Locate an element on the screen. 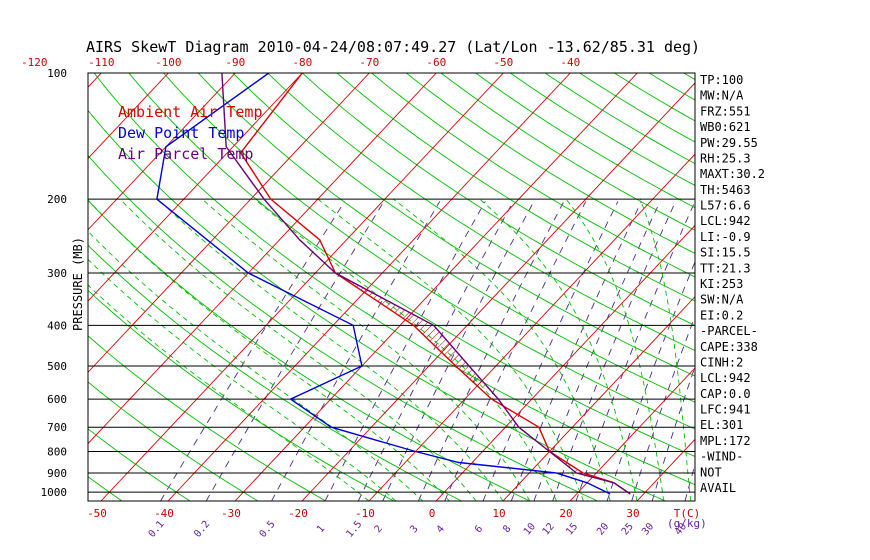  mixing-ratio-tick-label: 8 is located at coordinates (507, 530).